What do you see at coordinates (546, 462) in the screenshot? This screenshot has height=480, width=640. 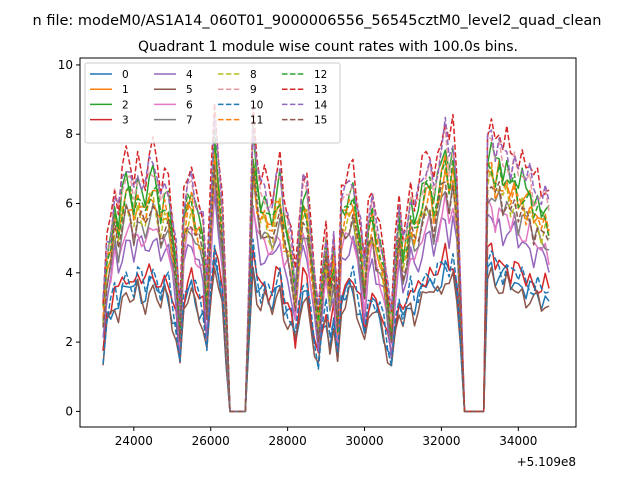 I see `x-offset-label: +5.109e8` at bounding box center [546, 462].